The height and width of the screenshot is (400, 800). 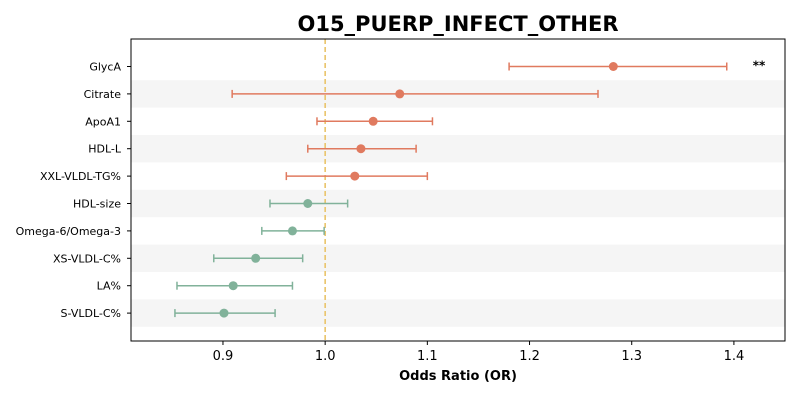 What do you see at coordinates (91, 313) in the screenshot?
I see `y-tick-label: S-VLDL-C%` at bounding box center [91, 313].